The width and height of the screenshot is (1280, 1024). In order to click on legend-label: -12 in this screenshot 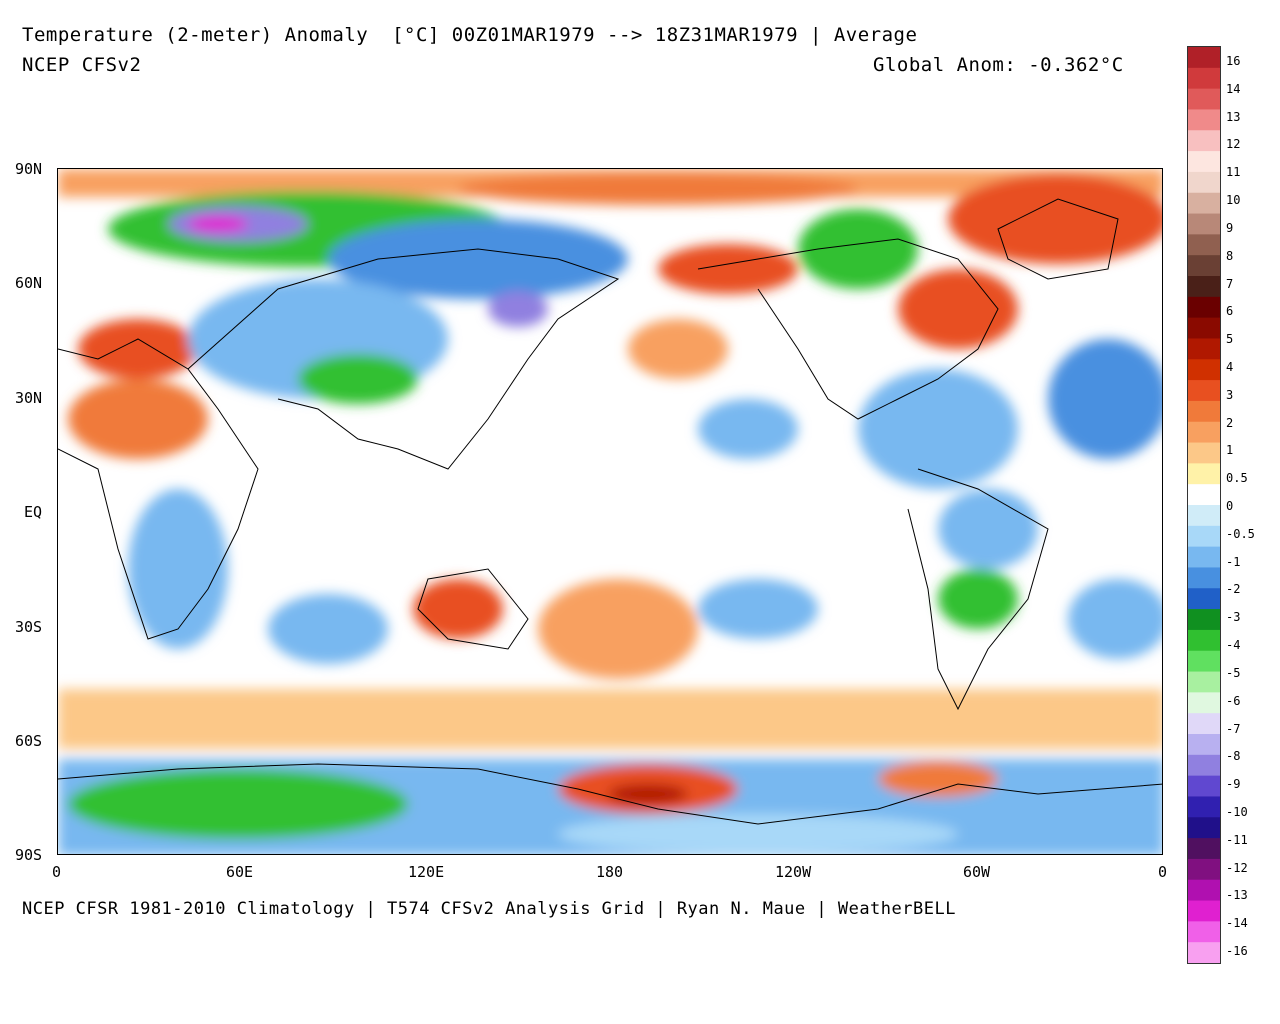, I will do `click(1237, 867)`.